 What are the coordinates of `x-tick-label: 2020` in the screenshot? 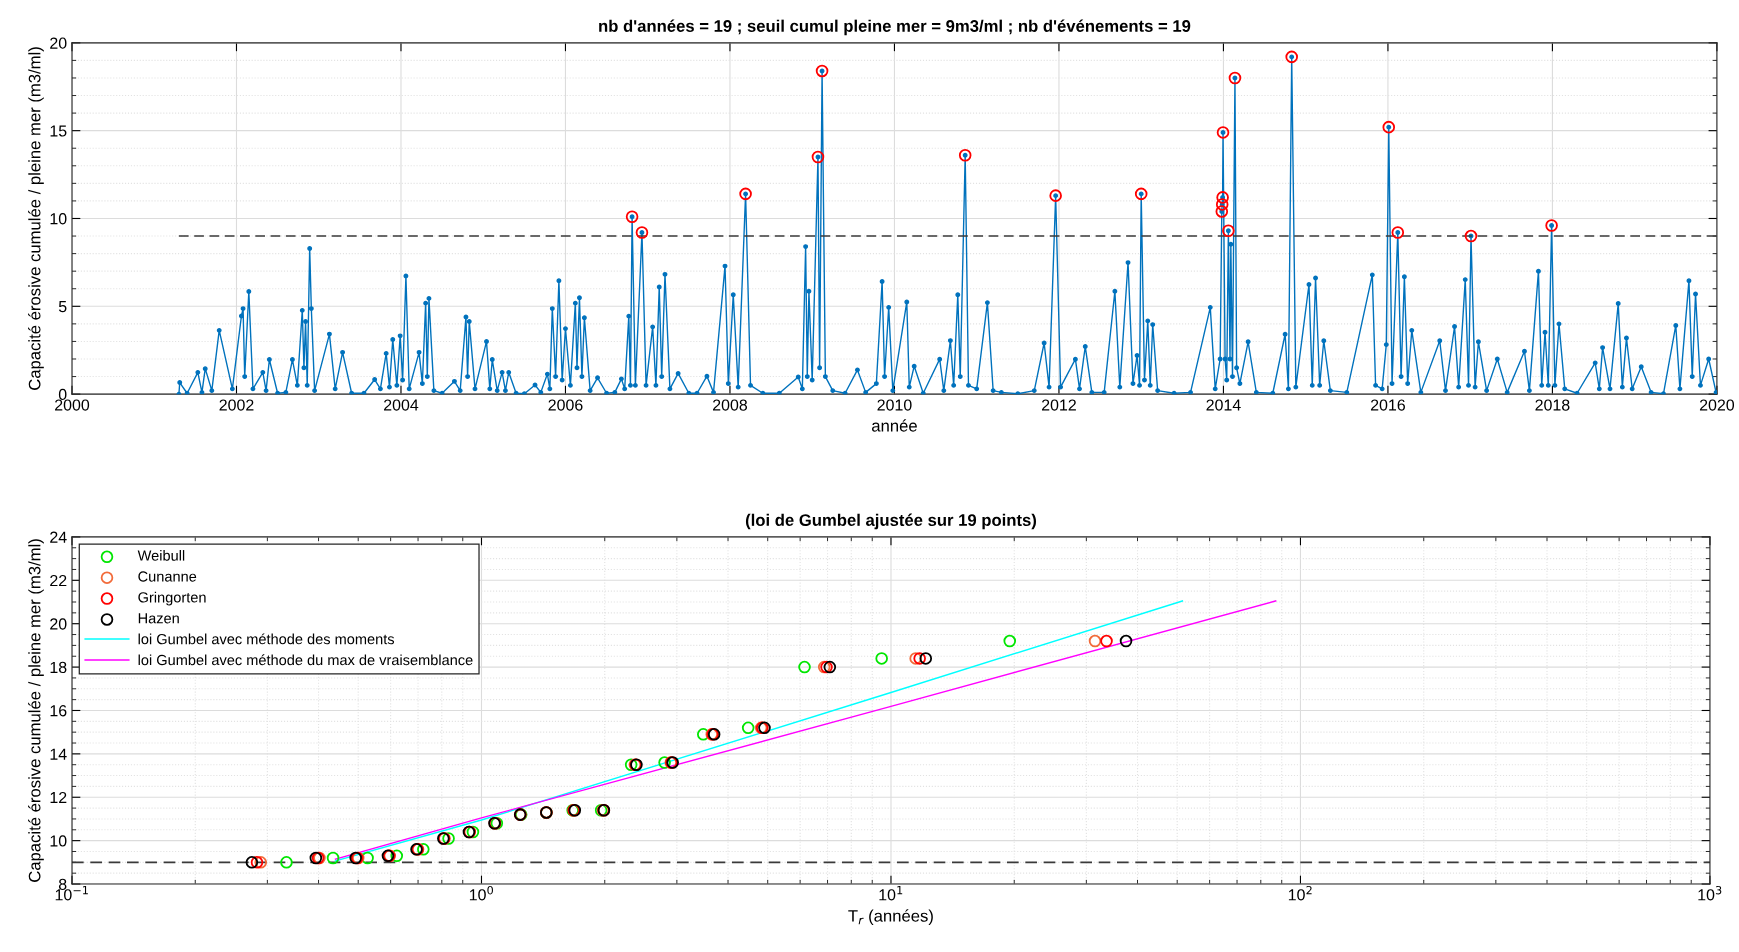 It's located at (1717, 405).